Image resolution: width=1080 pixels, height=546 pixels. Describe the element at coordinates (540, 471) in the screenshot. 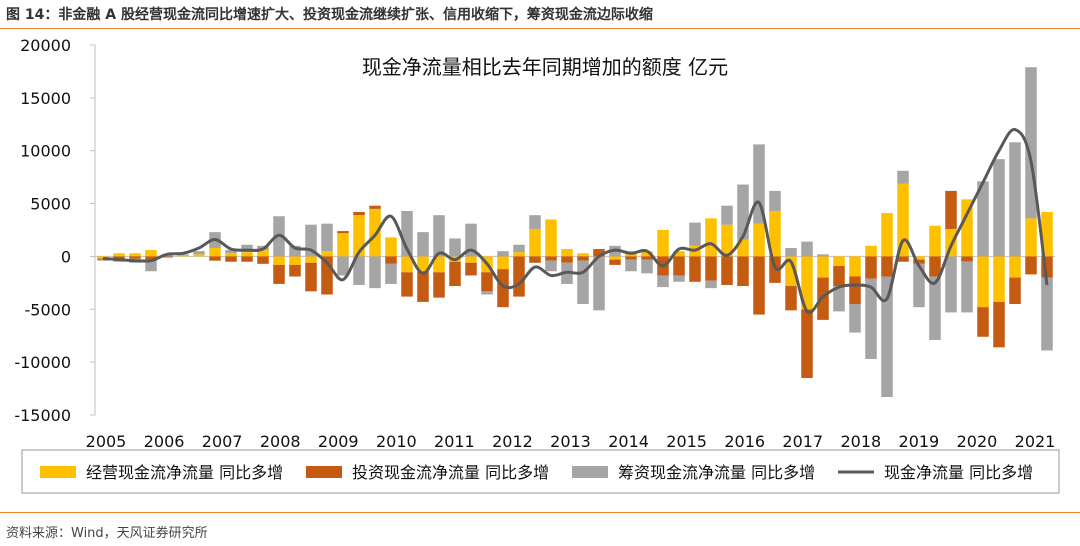

I see `legend-frame` at that location.